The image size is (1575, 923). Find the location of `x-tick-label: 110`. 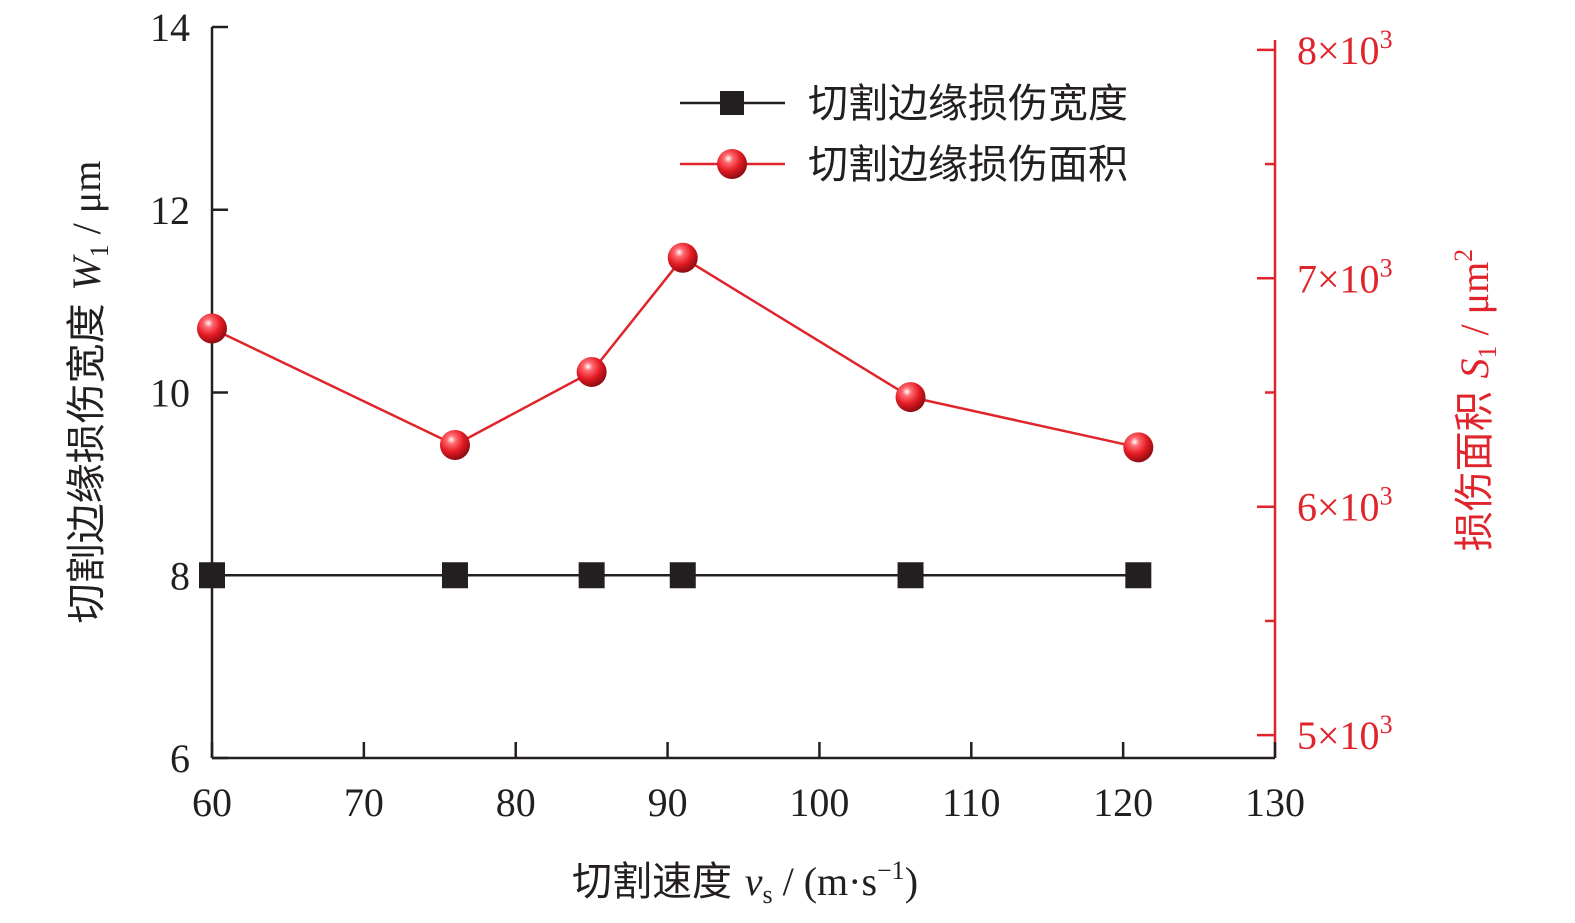

x-tick-label: 110 is located at coordinates (971, 802).